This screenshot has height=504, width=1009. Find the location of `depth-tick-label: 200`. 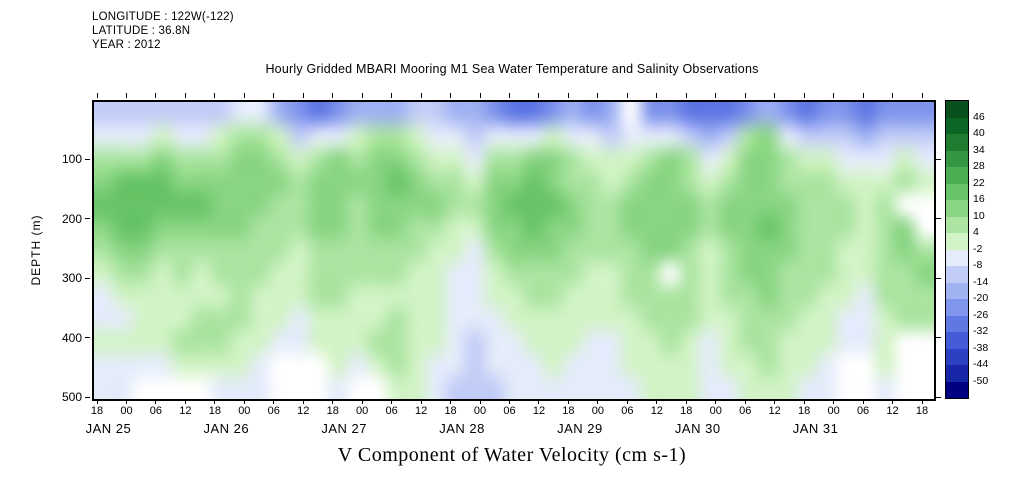

depth-tick-label: 200 is located at coordinates (71, 218).